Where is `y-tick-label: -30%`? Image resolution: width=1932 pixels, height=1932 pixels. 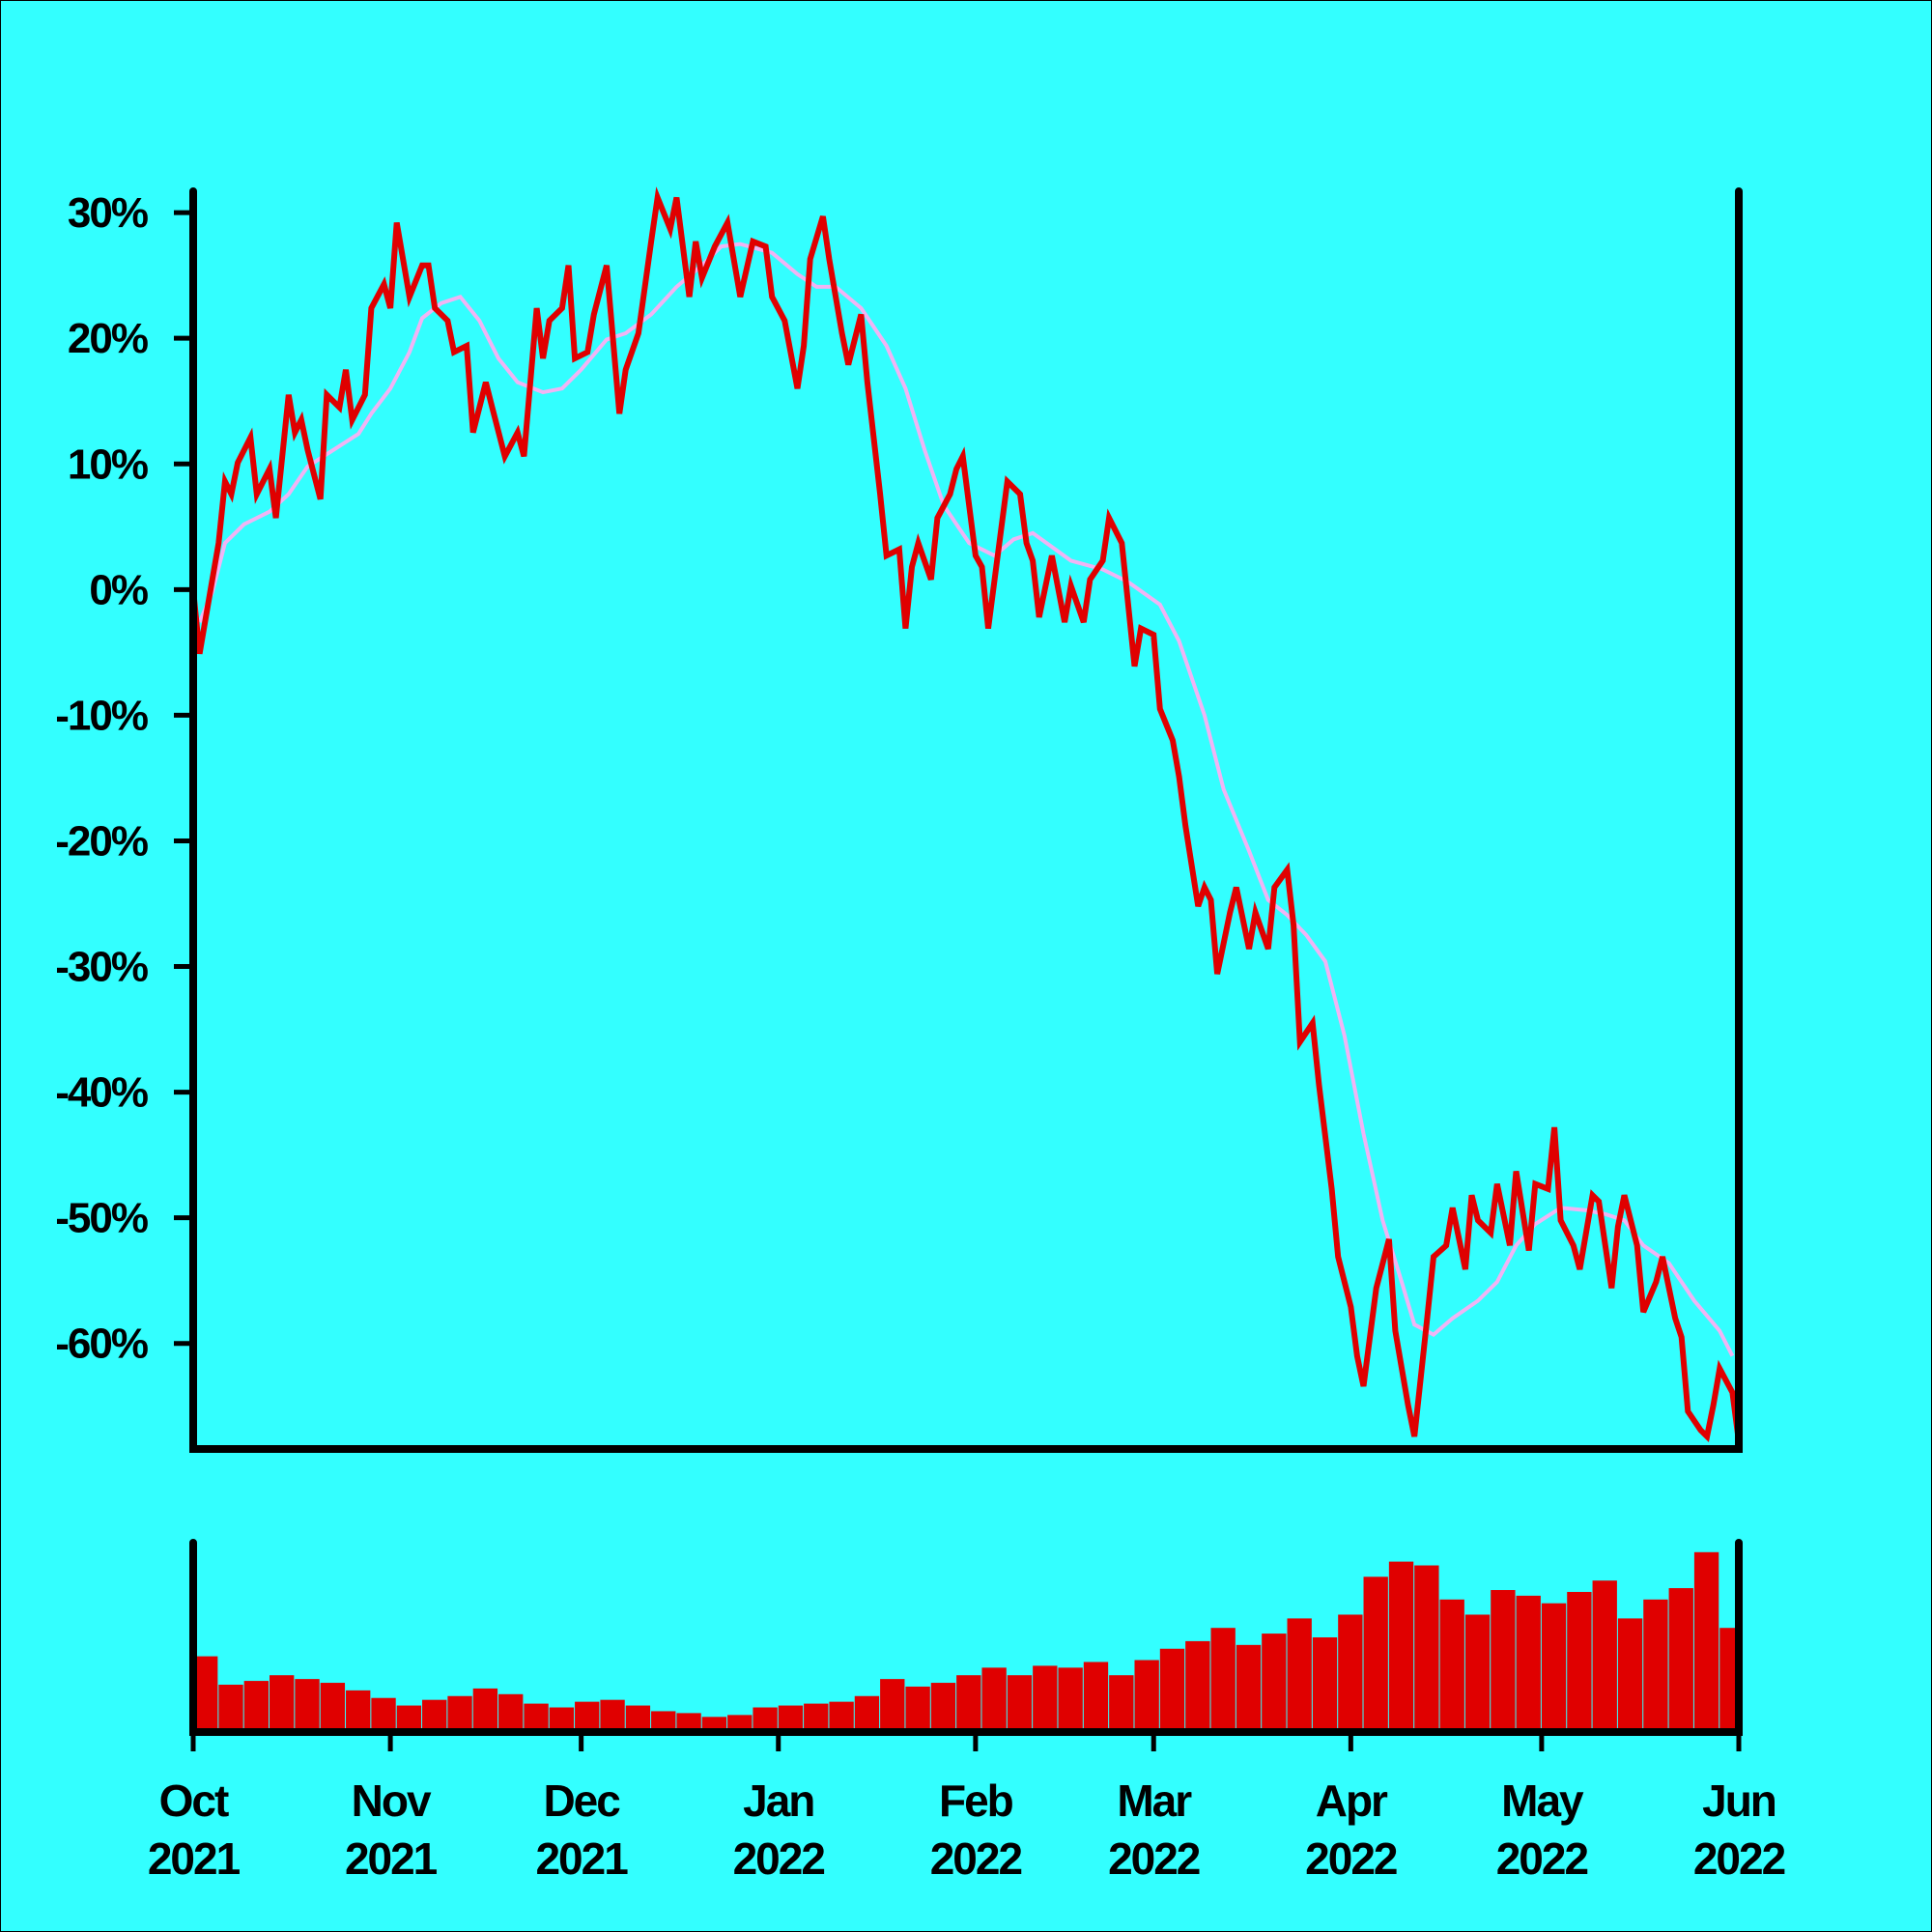 y-tick-label: -30% is located at coordinates (101, 967).